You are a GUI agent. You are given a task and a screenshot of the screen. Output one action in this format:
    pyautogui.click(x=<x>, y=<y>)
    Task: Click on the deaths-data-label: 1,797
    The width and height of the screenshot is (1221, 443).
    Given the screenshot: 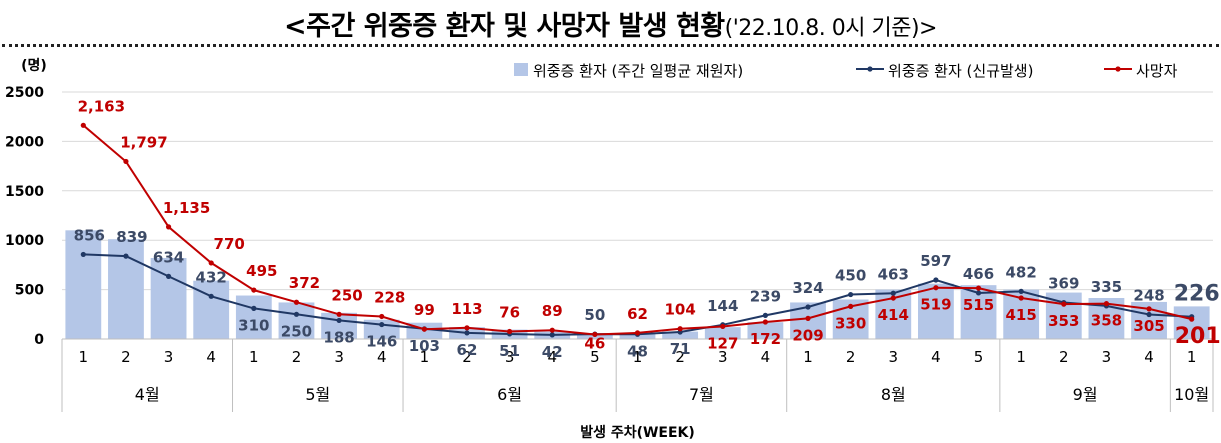 What is the action you would take?
    pyautogui.click(x=143, y=142)
    